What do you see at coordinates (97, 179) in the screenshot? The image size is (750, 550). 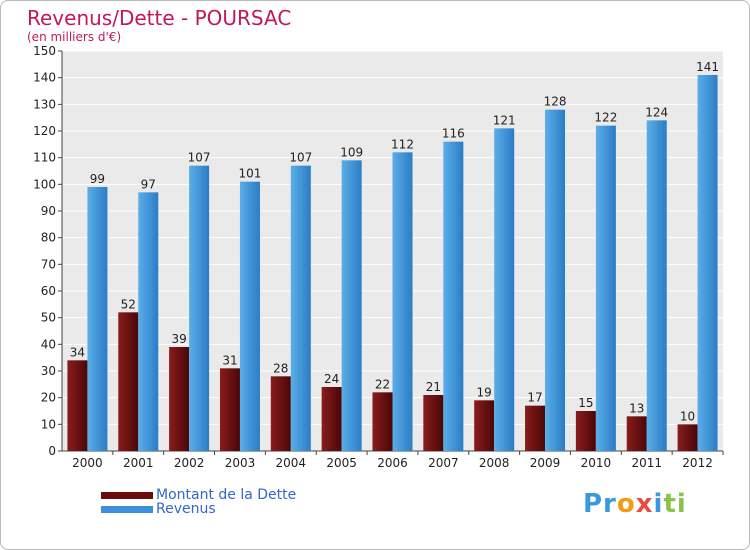 I see `data-label-revenus: 99` at bounding box center [97, 179].